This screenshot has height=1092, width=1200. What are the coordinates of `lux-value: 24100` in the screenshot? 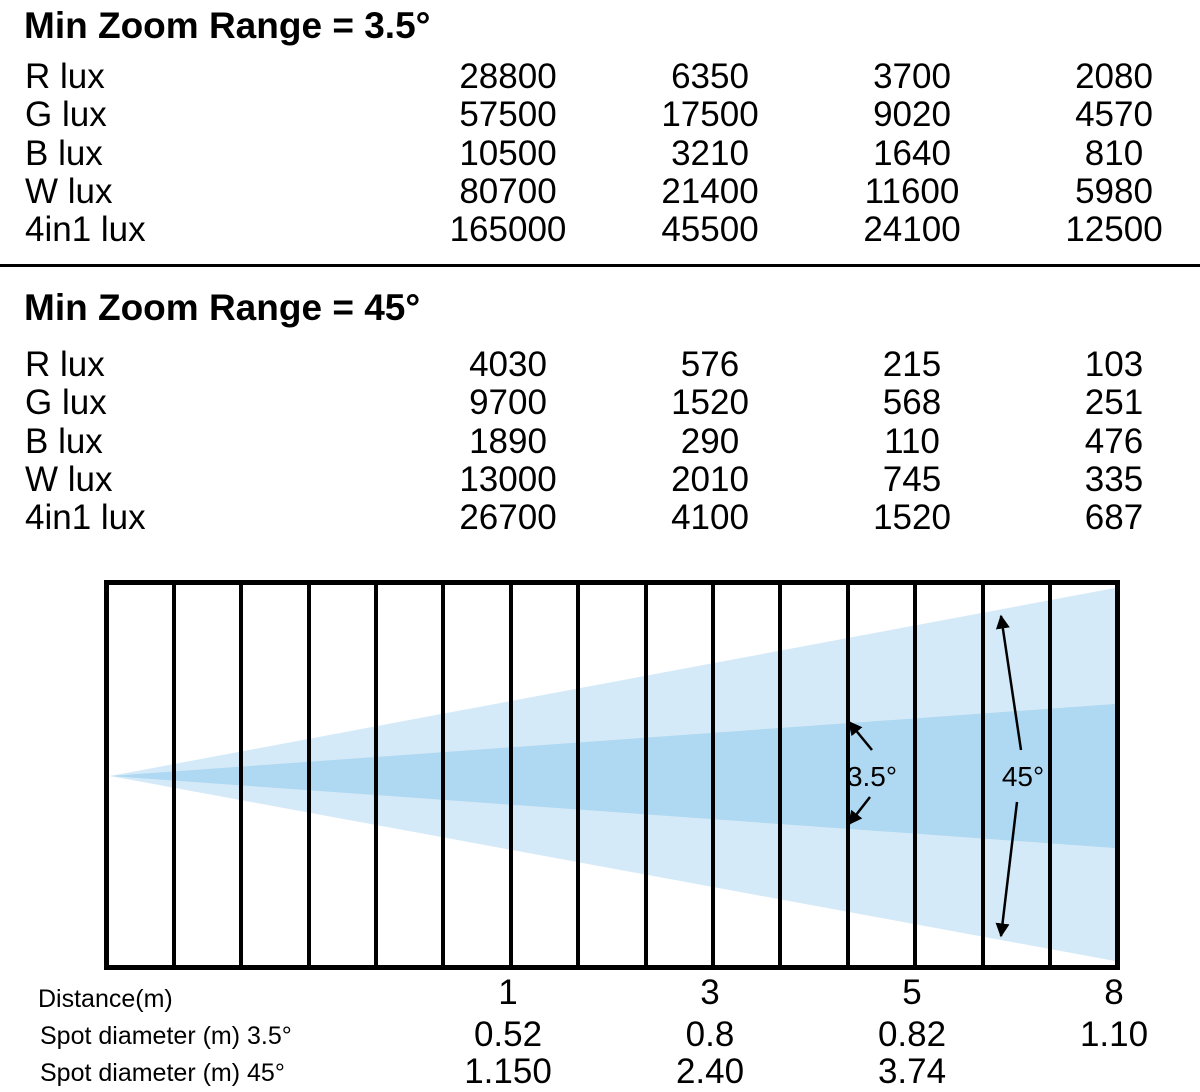 It's located at (912, 229).